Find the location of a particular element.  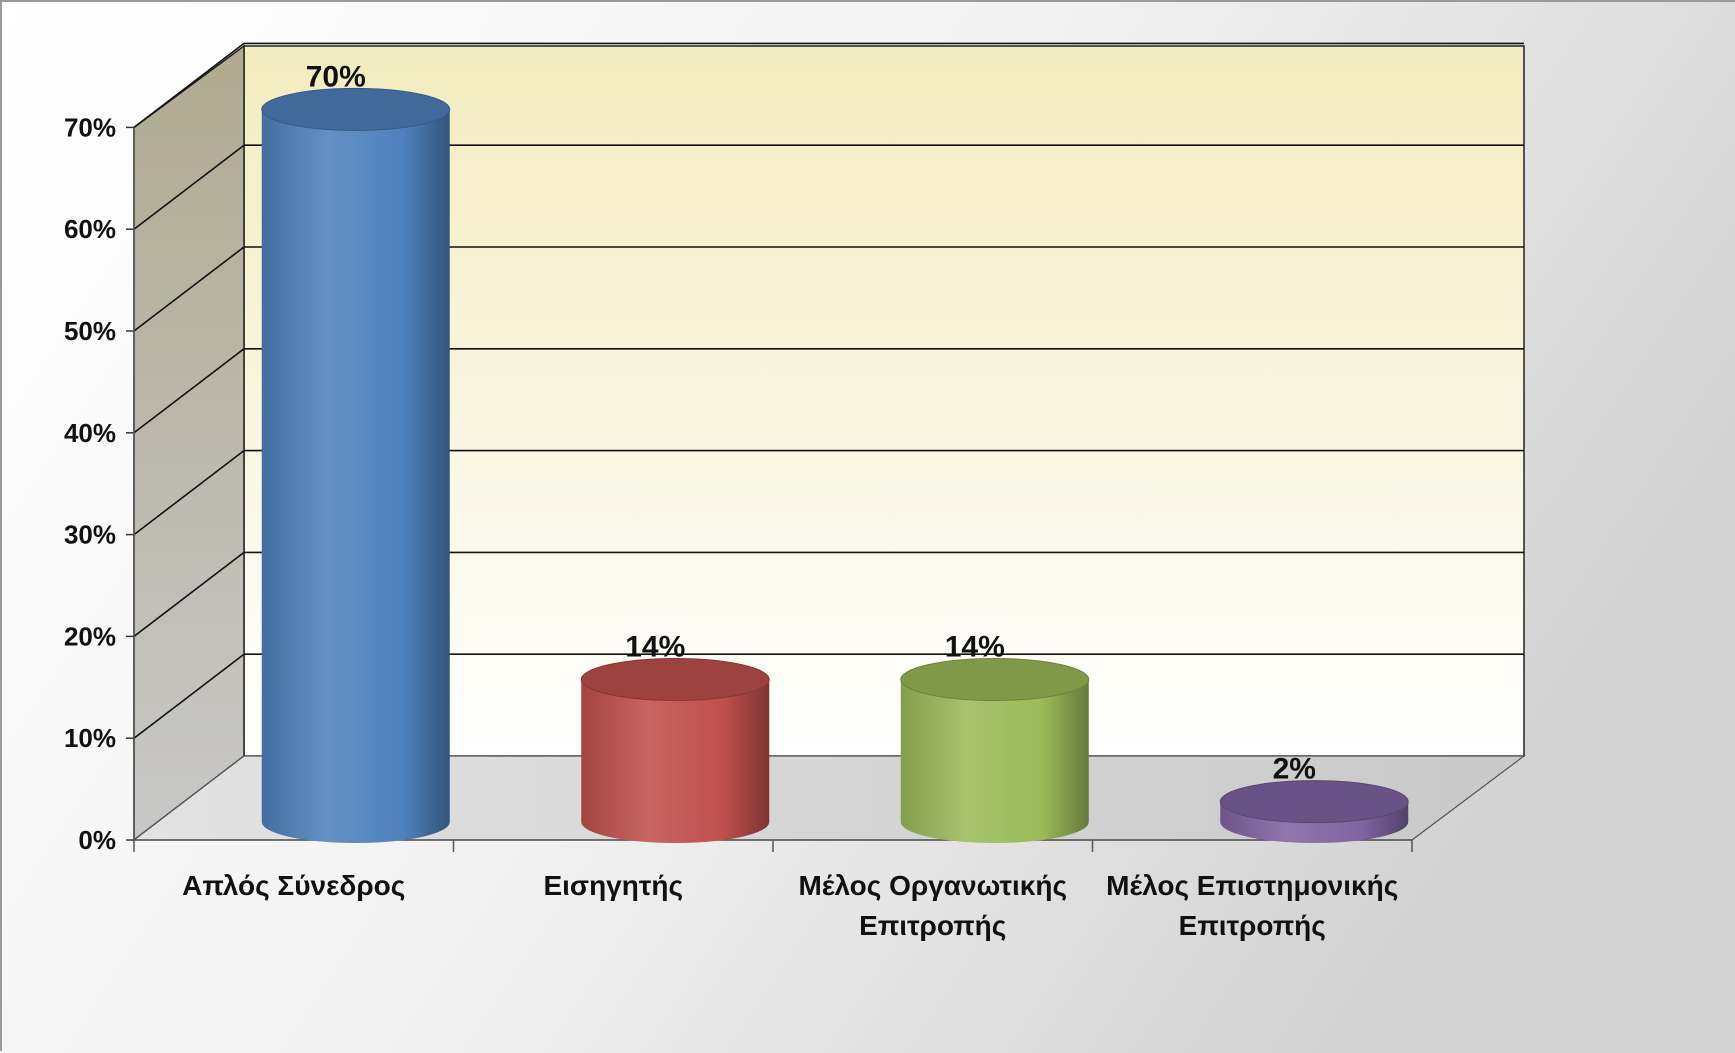

y-tick-label: 30% is located at coordinates (90, 535).